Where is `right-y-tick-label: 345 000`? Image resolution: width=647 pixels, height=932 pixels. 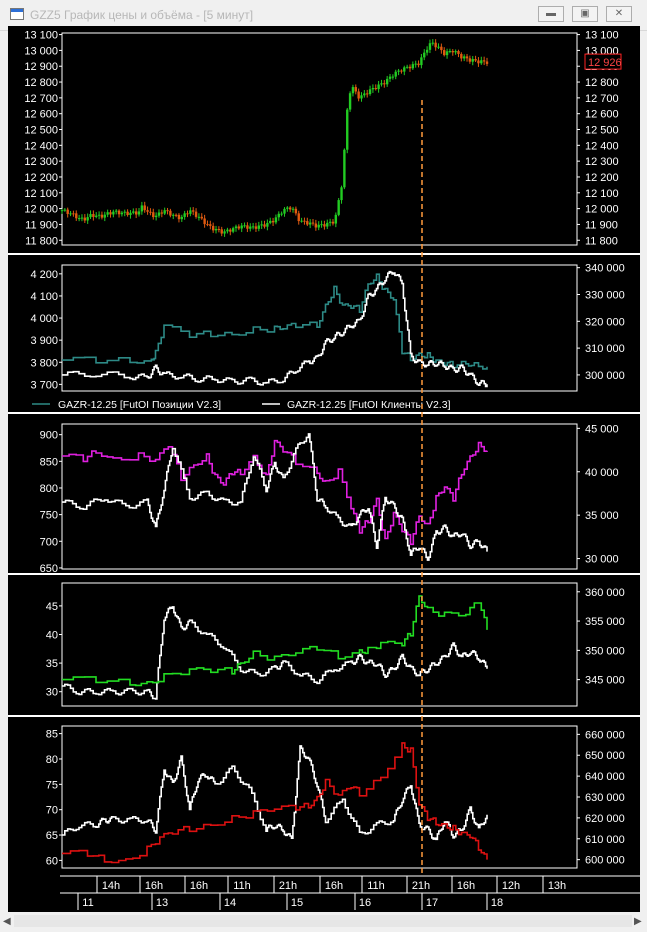
right-y-tick-label: 345 000 is located at coordinates (605, 681).